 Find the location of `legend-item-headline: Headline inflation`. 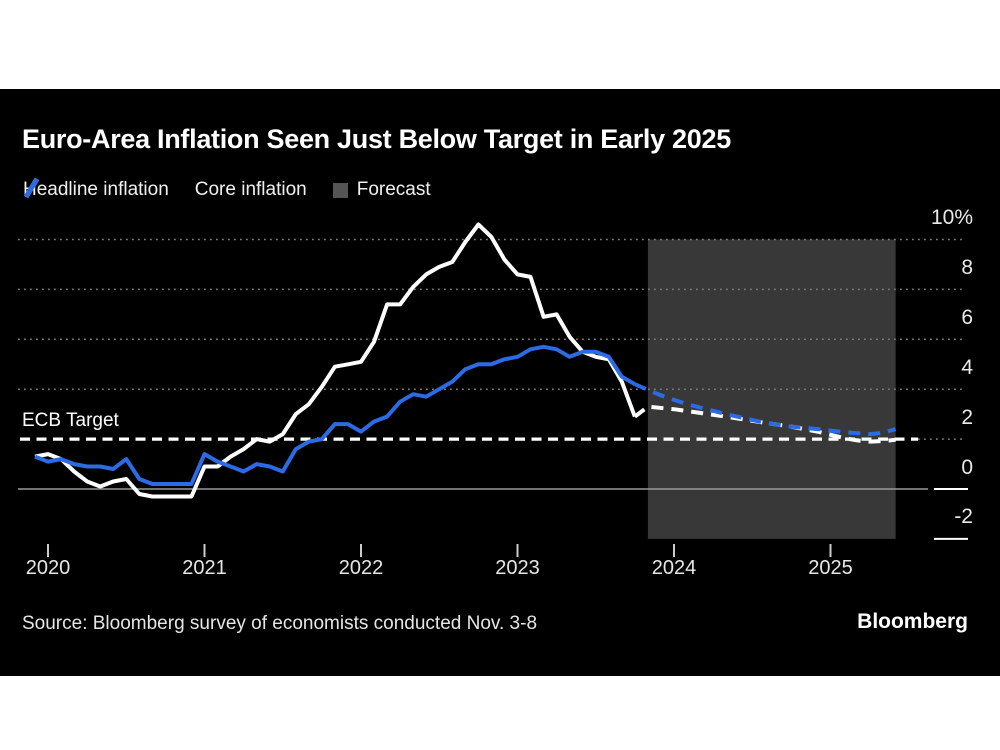

legend-item-headline: Headline inflation is located at coordinates (96, 189).